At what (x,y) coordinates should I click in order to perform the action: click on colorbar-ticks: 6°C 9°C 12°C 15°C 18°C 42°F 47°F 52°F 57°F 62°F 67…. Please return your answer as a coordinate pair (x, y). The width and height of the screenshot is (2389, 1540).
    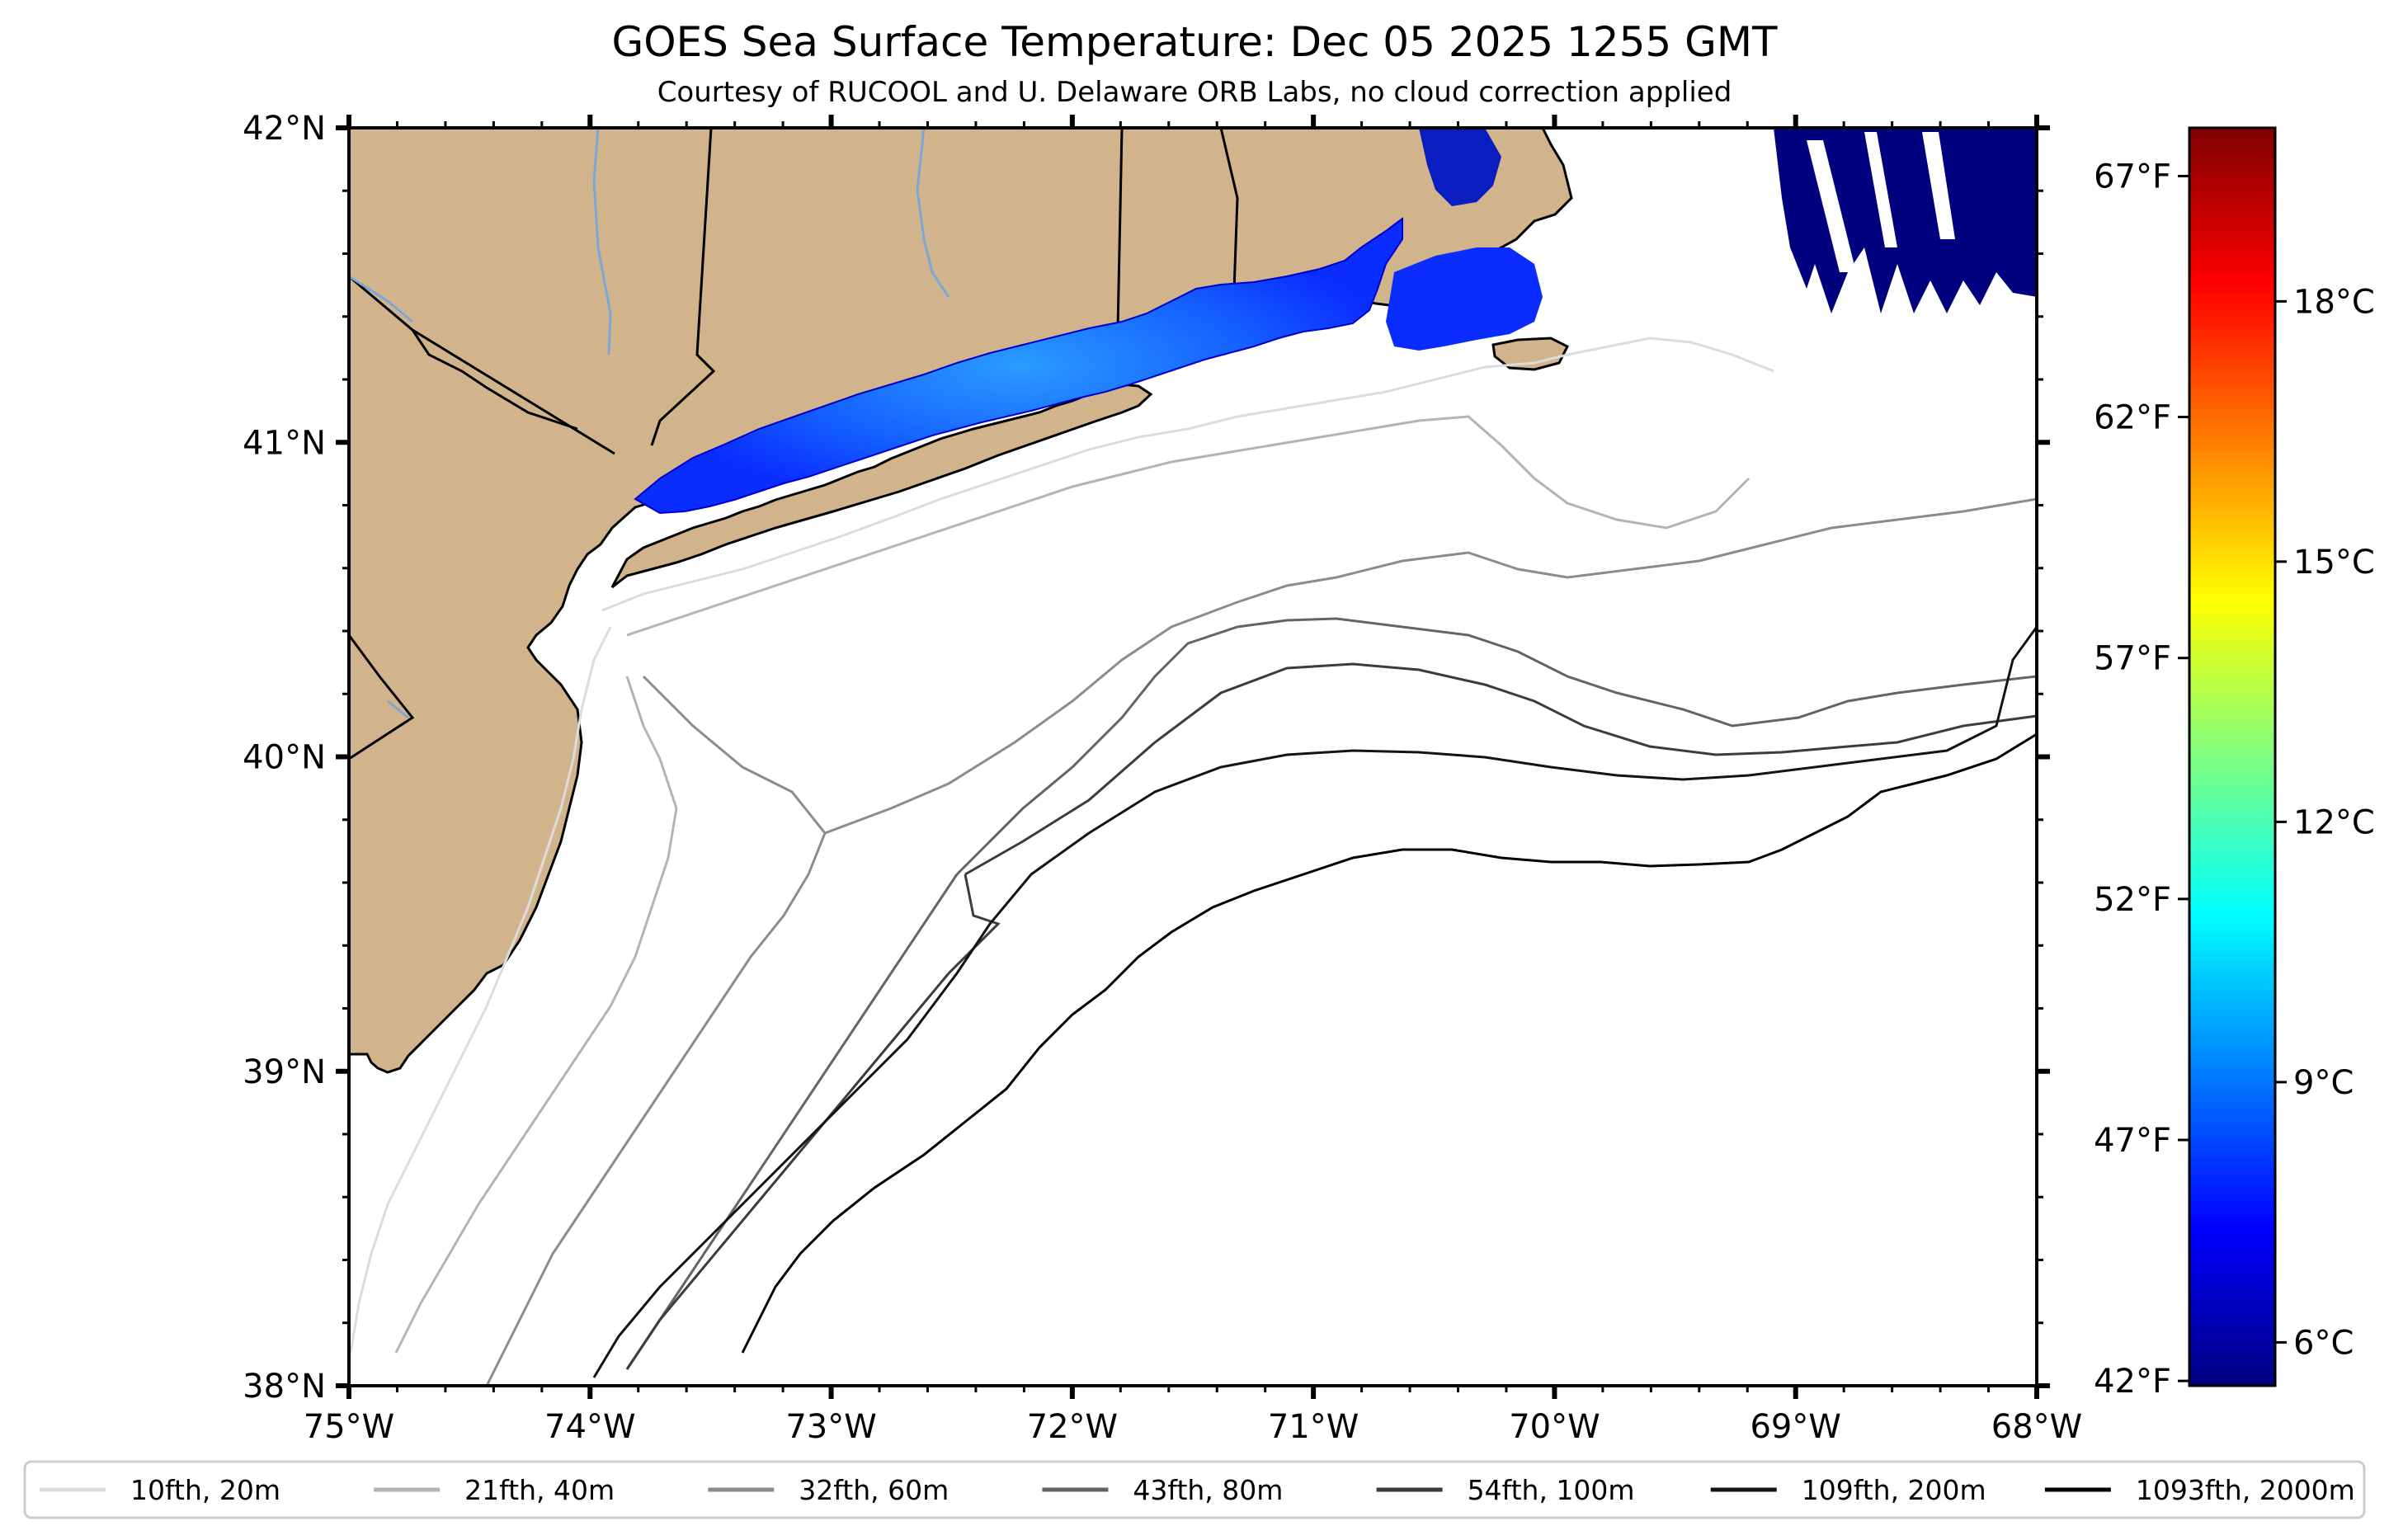
    Looking at the image, I should click on (2234, 779).